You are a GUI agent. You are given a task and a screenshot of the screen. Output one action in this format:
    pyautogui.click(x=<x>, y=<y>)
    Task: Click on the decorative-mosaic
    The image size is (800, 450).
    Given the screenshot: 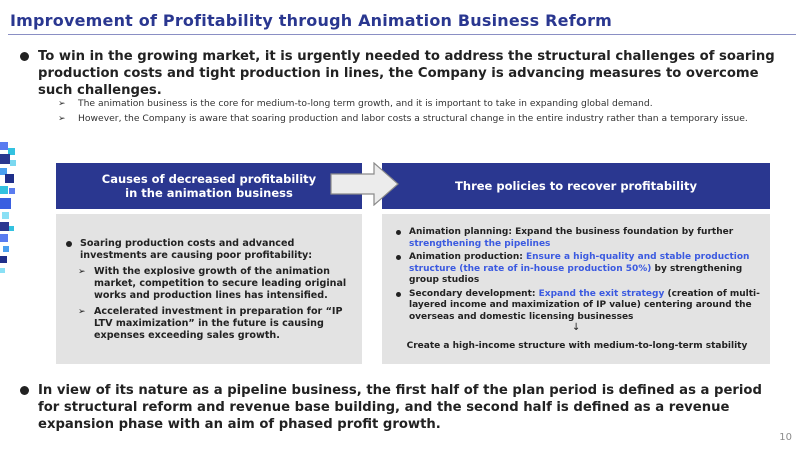 What is the action you would take?
    pyautogui.click(x=15, y=212)
    